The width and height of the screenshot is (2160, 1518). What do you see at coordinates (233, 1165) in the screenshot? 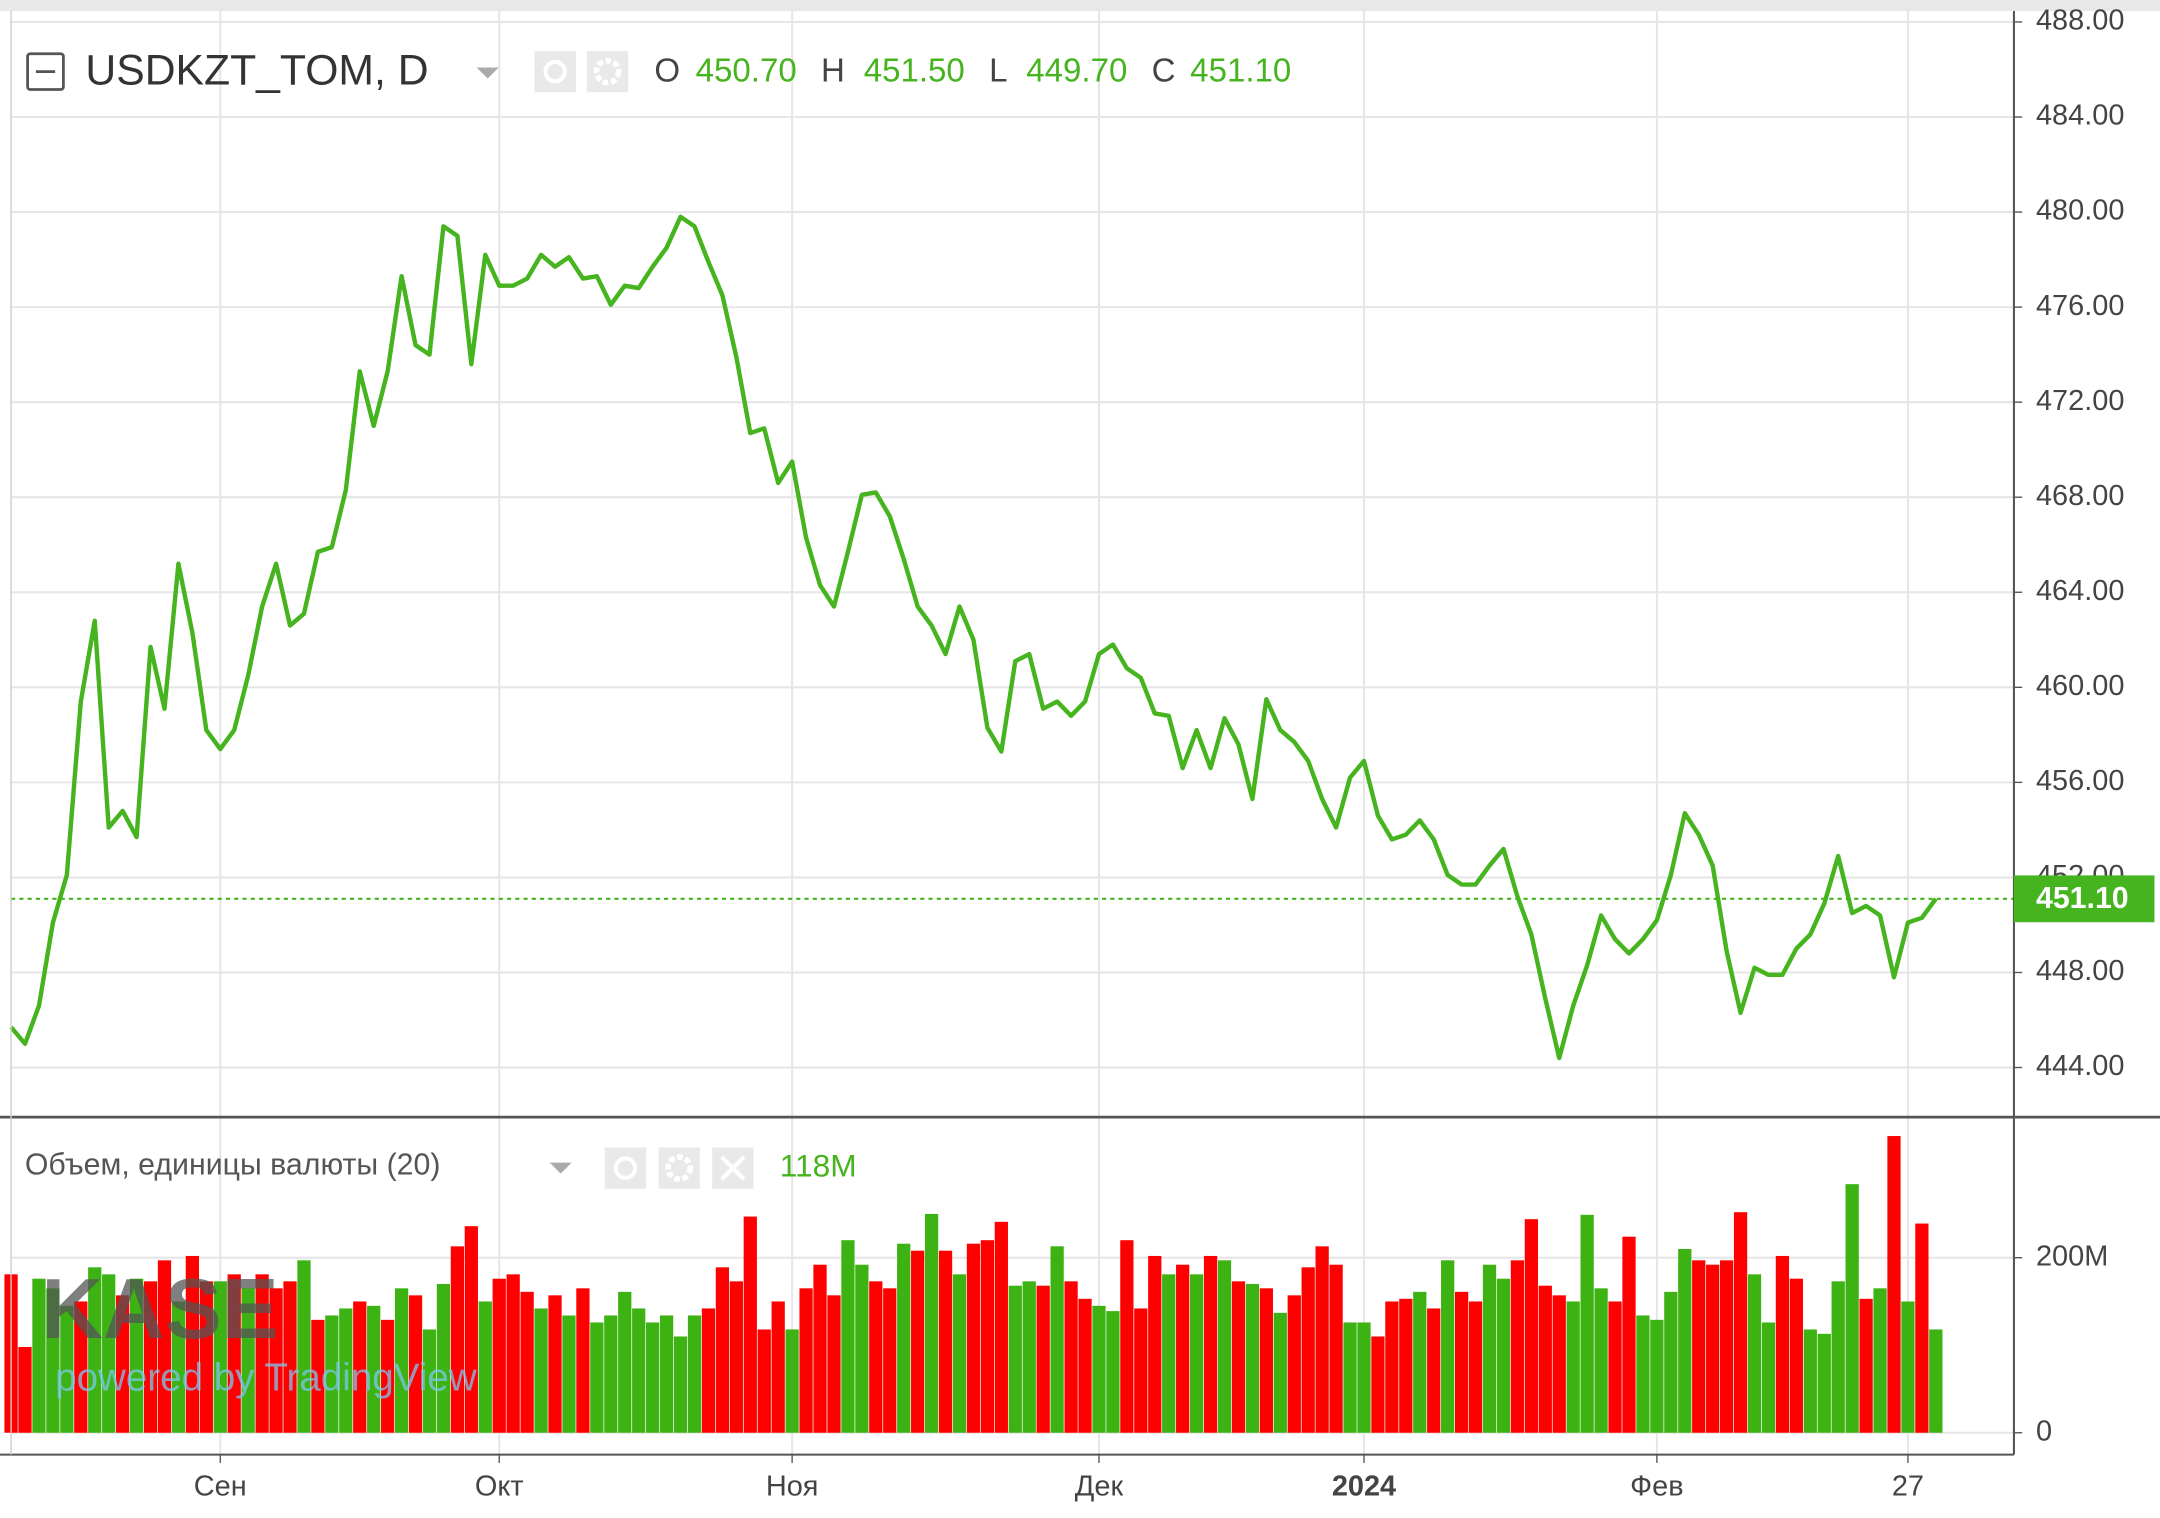
I see `volume-title: Объем, единицы валюты (20)` at bounding box center [233, 1165].